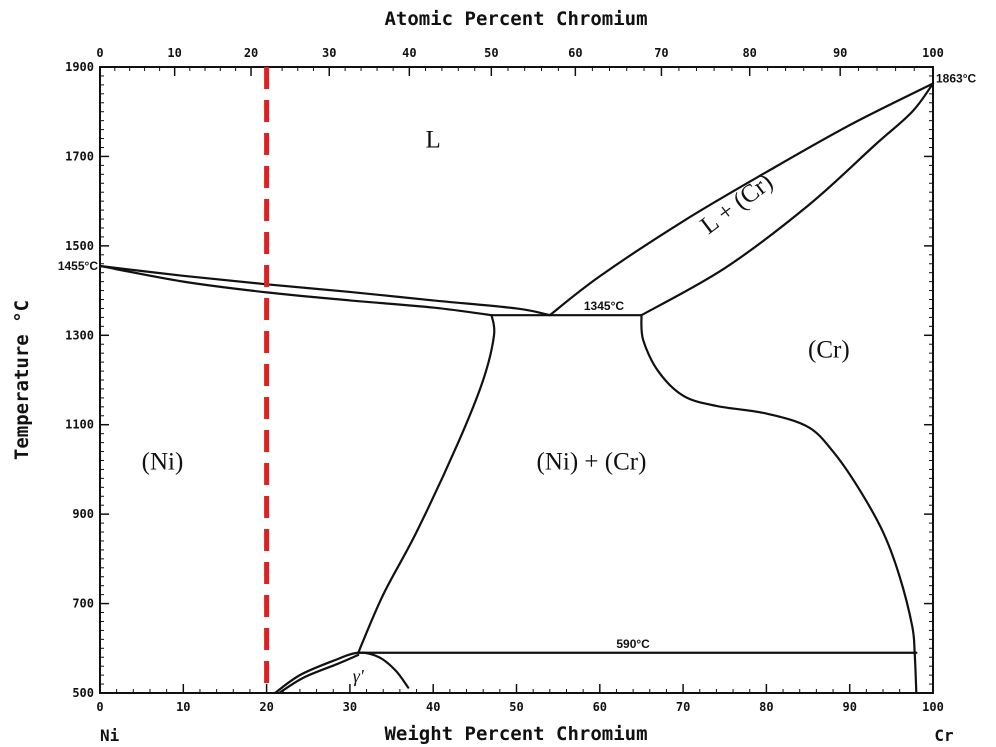 Image resolution: width=996 pixels, height=747 pixels. What do you see at coordinates (515, 734) in the screenshot?
I see `x-axis-title: Weight Percent Chromium` at bounding box center [515, 734].